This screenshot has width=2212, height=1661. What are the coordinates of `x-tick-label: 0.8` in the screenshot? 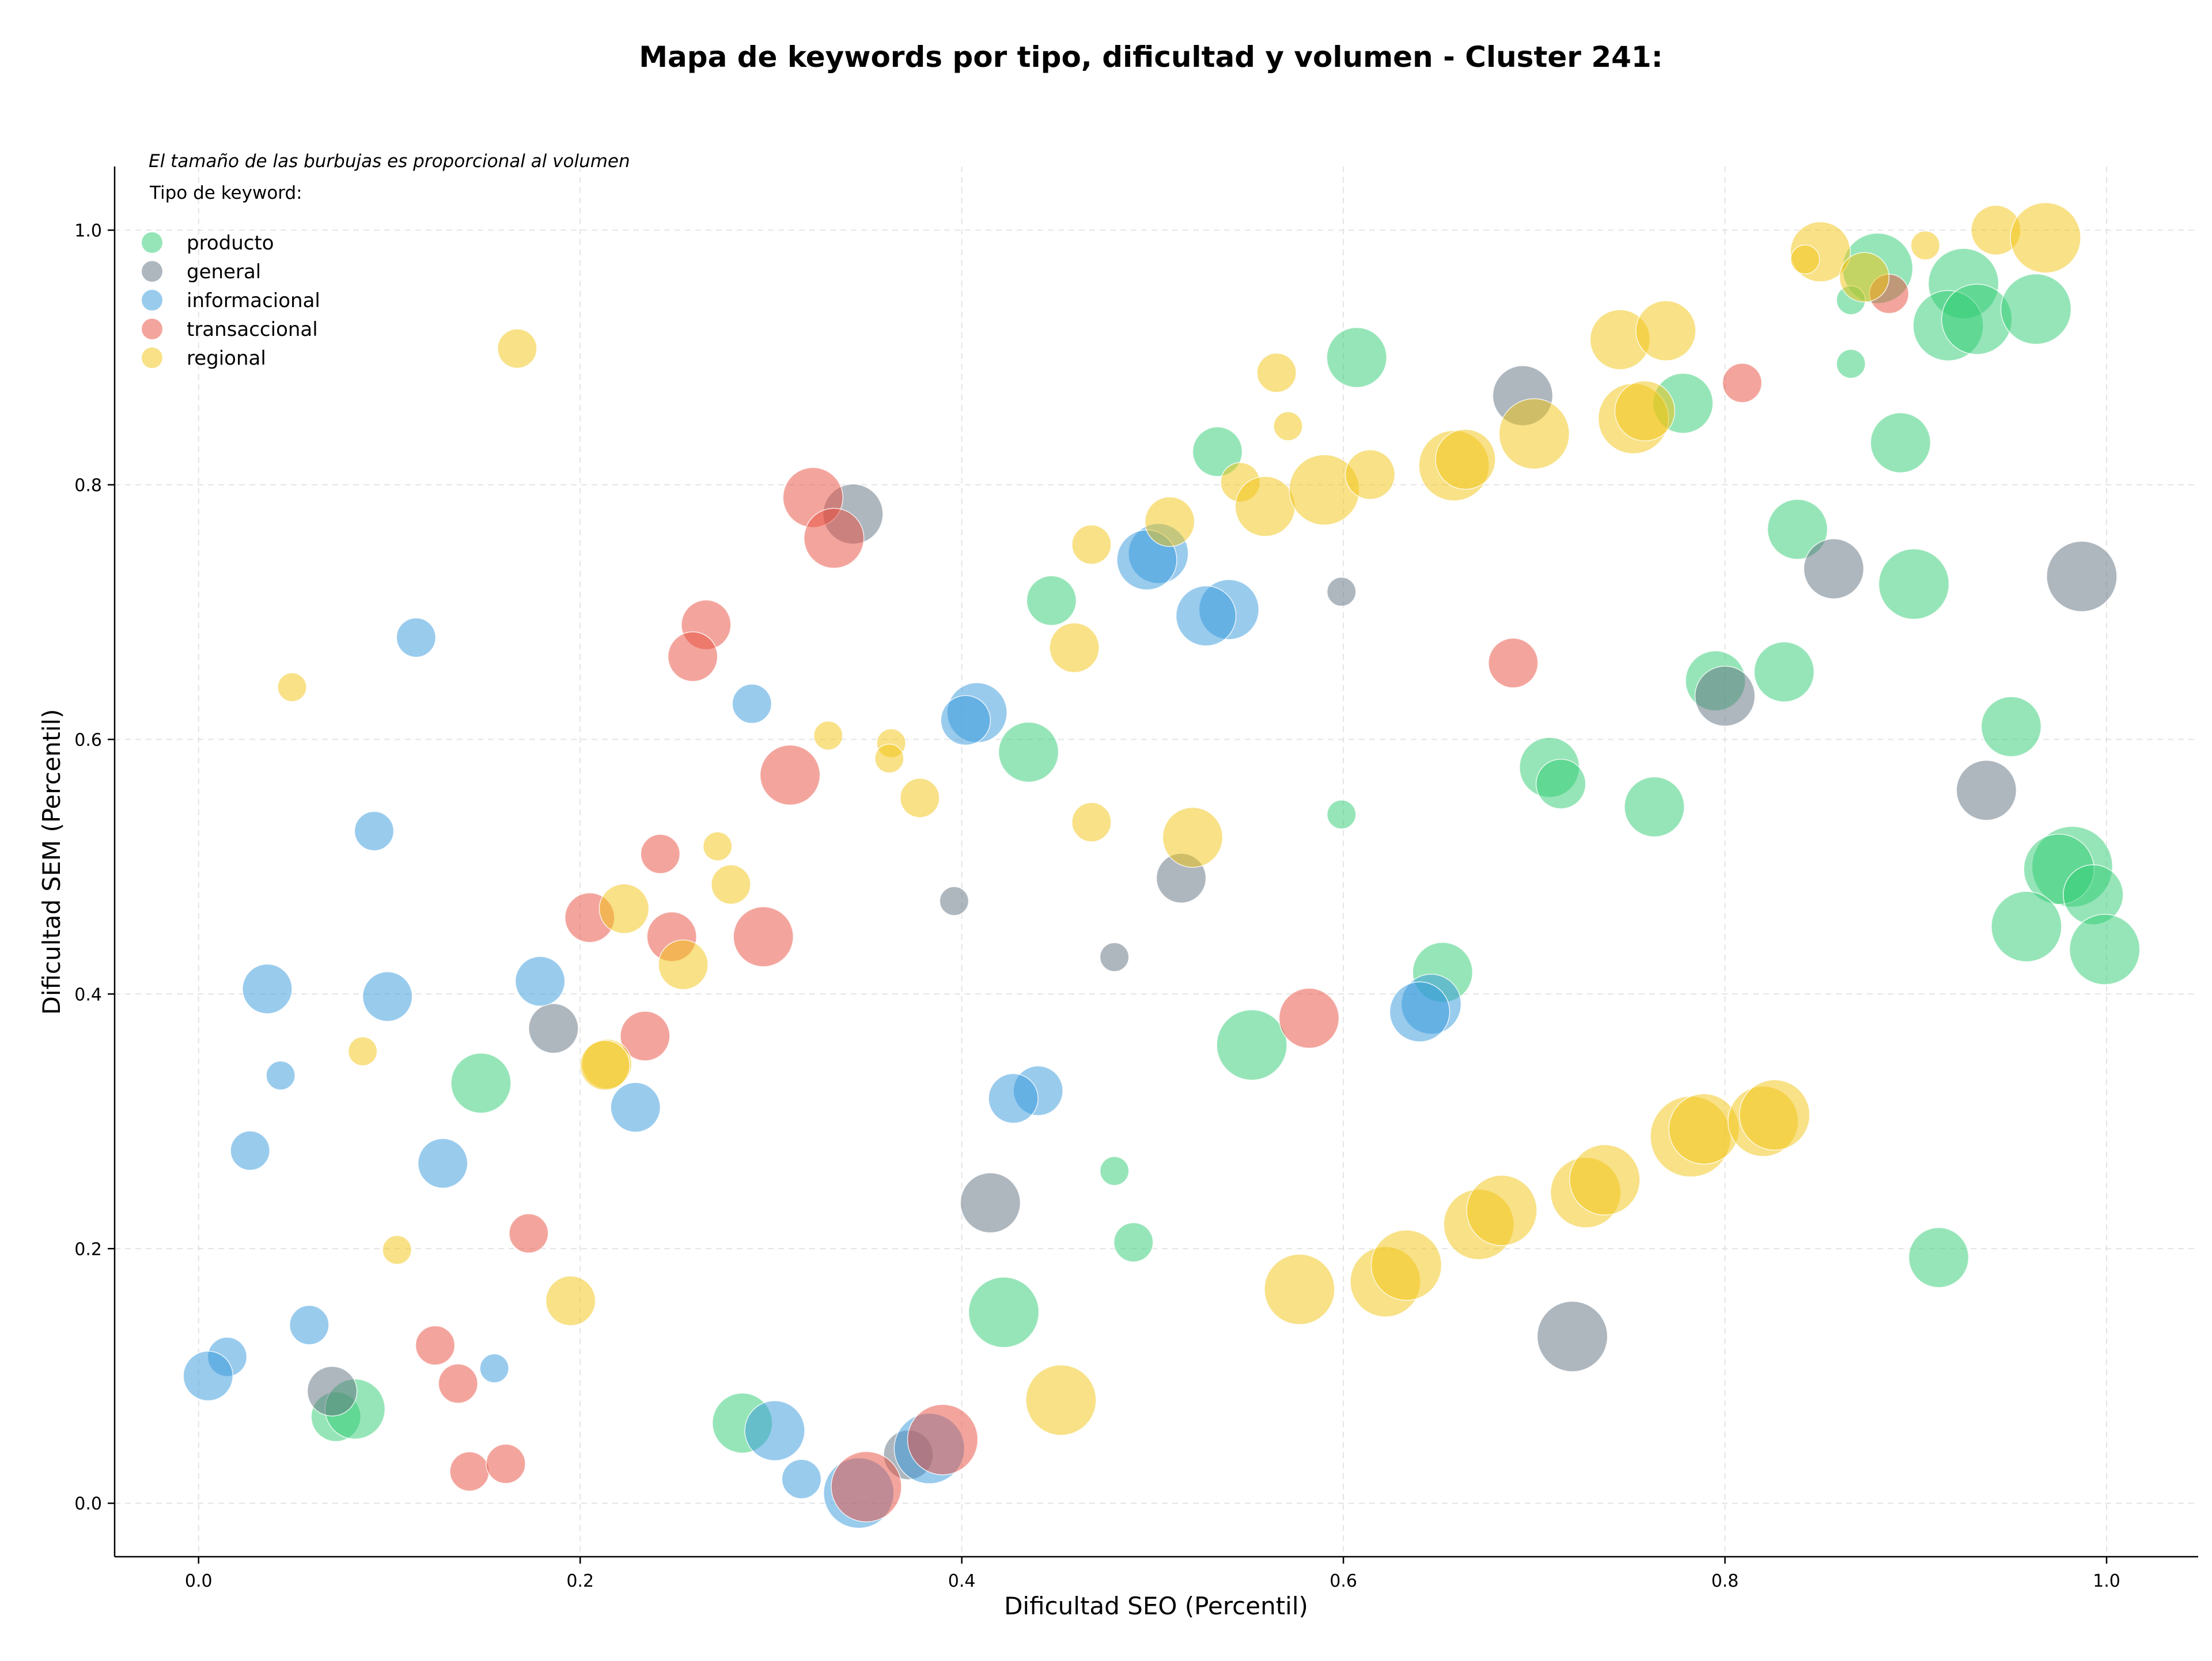 It's located at (1725, 1581).